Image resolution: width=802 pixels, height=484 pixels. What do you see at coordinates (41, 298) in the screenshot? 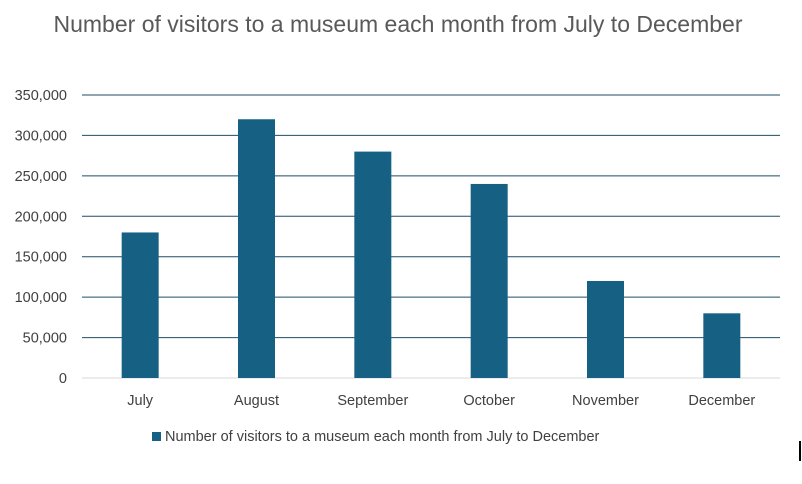
I see `y-tick-label: 100,000` at bounding box center [41, 298].